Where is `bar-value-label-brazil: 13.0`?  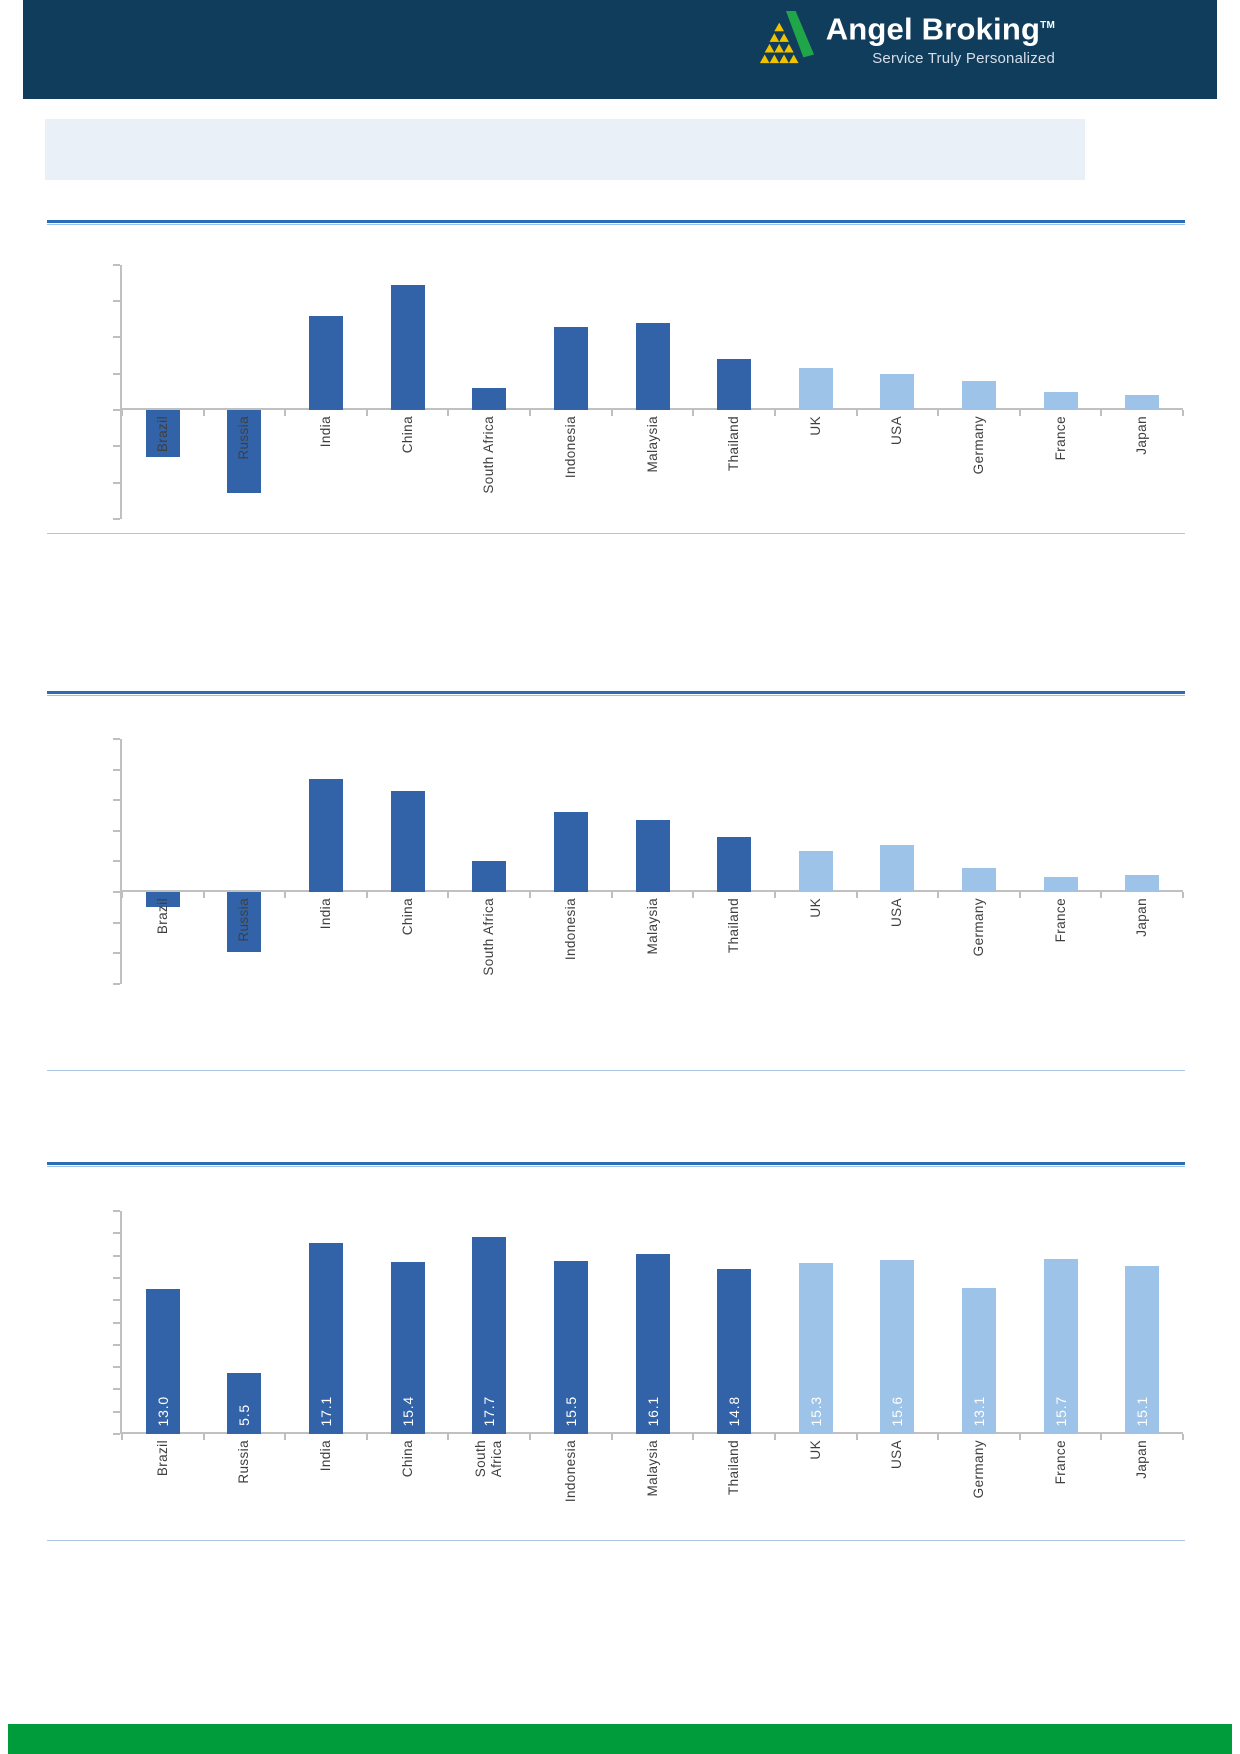 bar-value-label-brazil: 13.0 is located at coordinates (162, 1410).